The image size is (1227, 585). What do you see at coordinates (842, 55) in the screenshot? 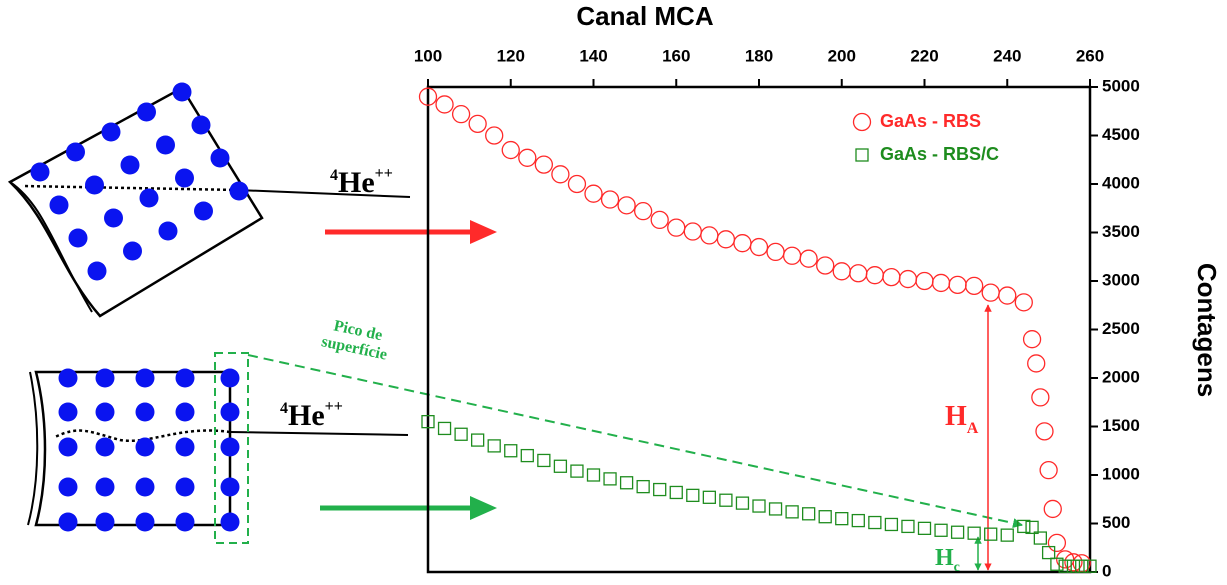
I see `x-tick-label: 200` at bounding box center [842, 55].